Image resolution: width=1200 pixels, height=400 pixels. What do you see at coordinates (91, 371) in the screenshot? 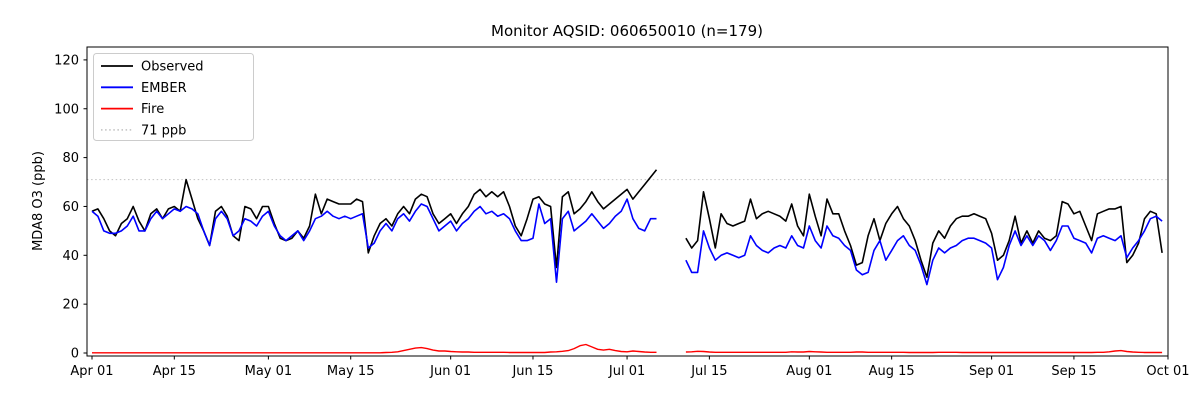
I see `x-tick-label: Apr 01` at bounding box center [91, 371].